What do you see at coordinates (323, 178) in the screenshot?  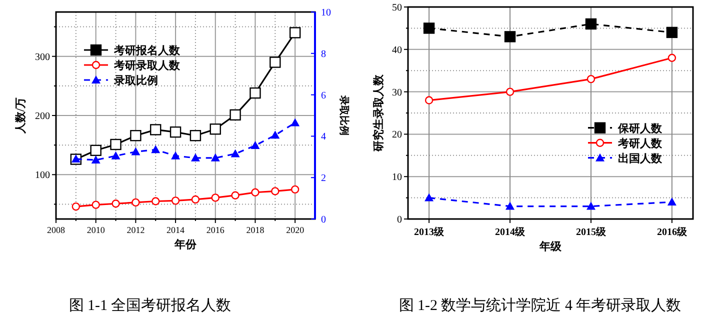 I see `y2-tick-label: 2` at bounding box center [323, 178].